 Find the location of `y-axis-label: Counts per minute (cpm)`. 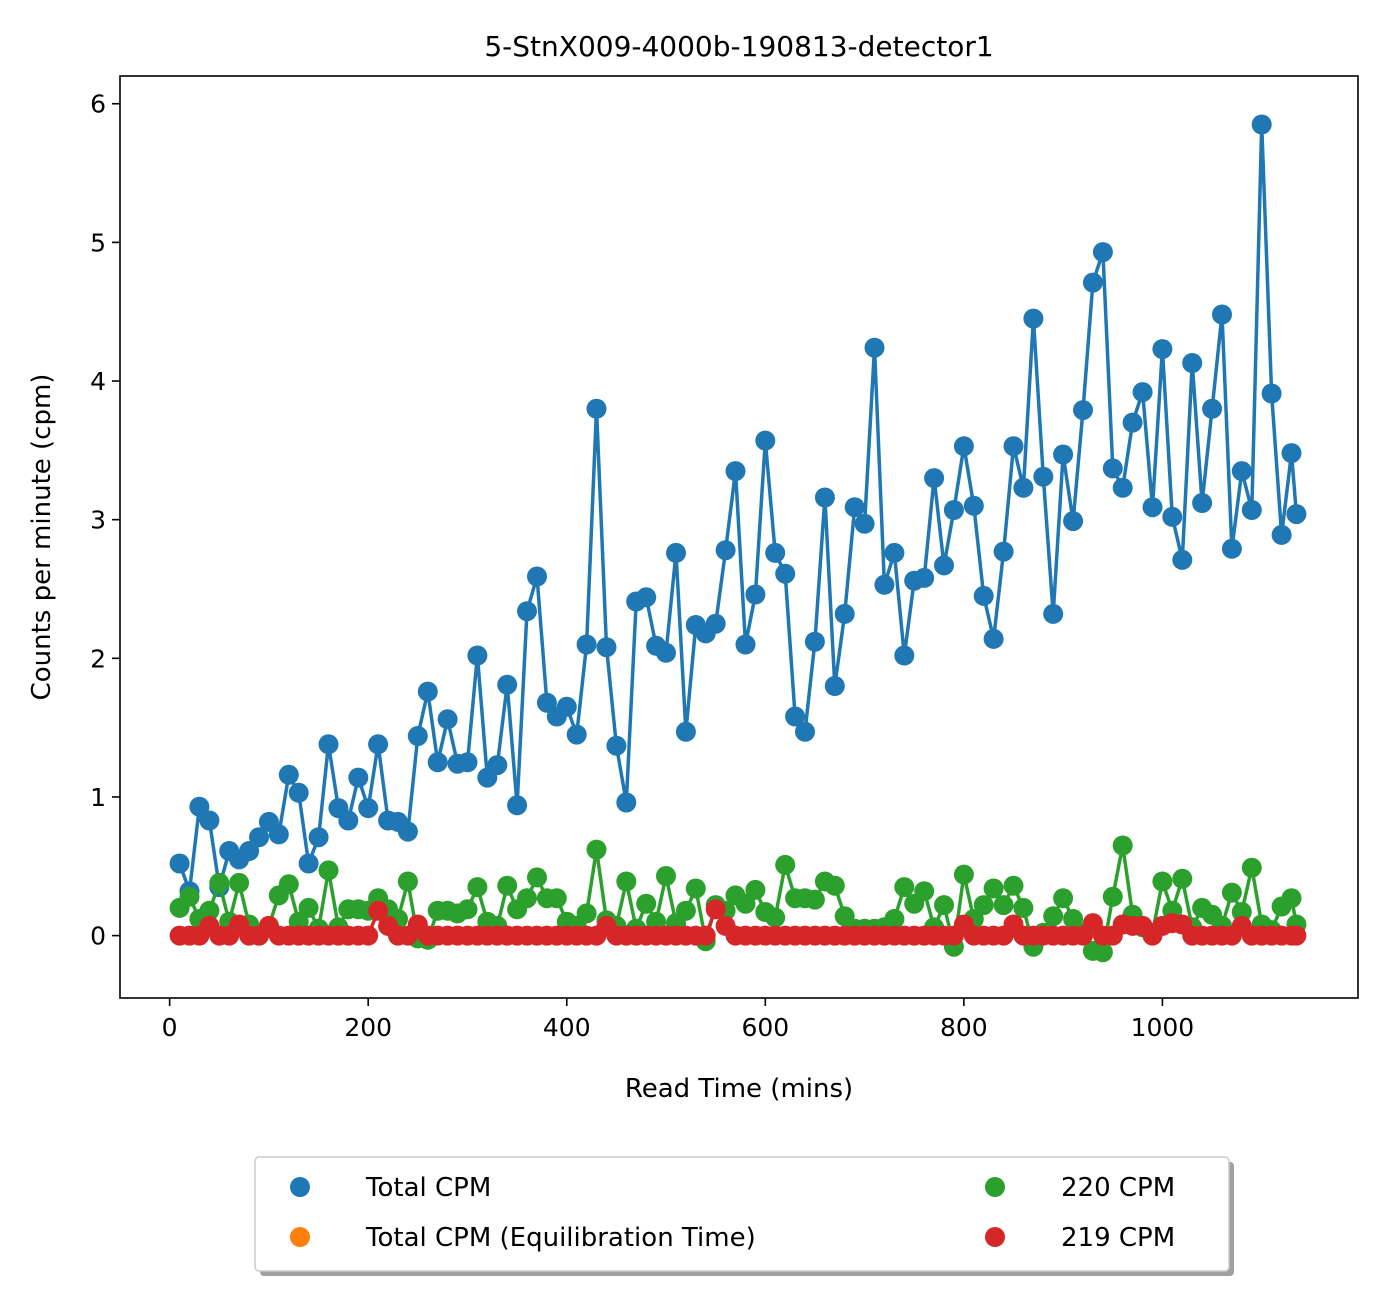

y-axis-label: Counts per minute (cpm) is located at coordinates (42, 537).